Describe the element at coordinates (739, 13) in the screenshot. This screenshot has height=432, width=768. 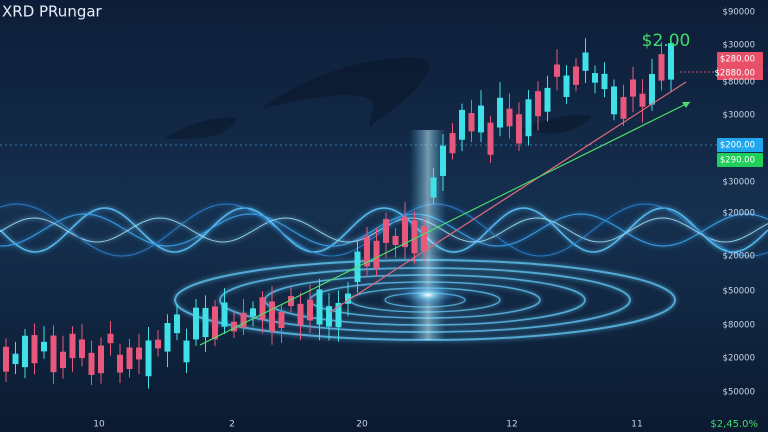
I see `price-label: $90000` at that location.